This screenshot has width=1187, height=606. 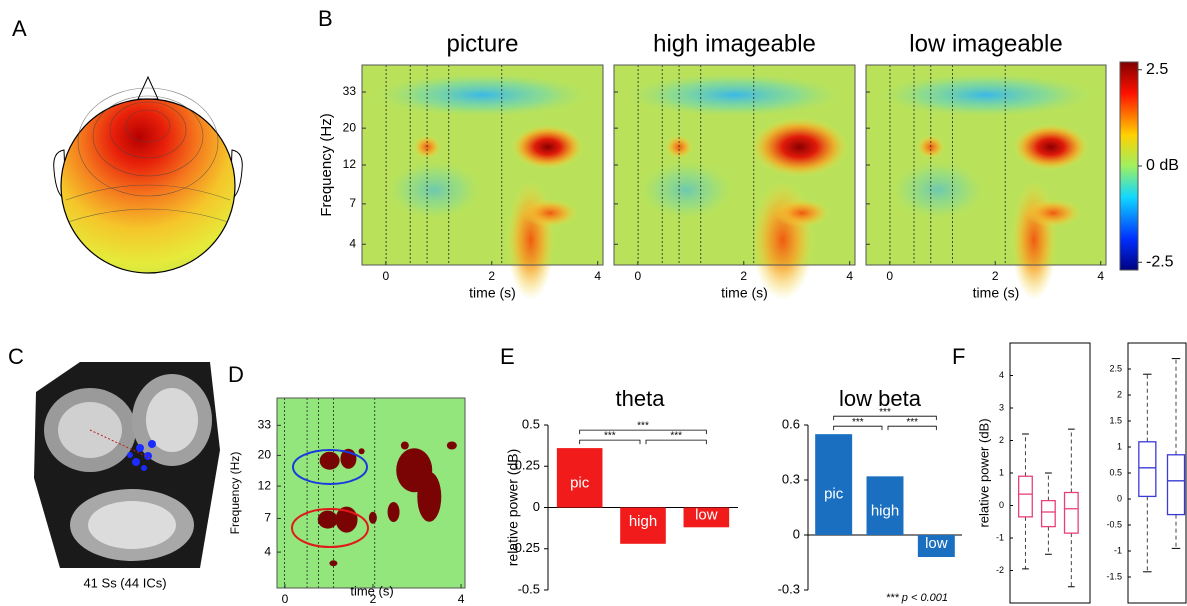 What do you see at coordinates (791, 423) in the screenshot?
I see `y-tick-label: 0.6` at bounding box center [791, 423].